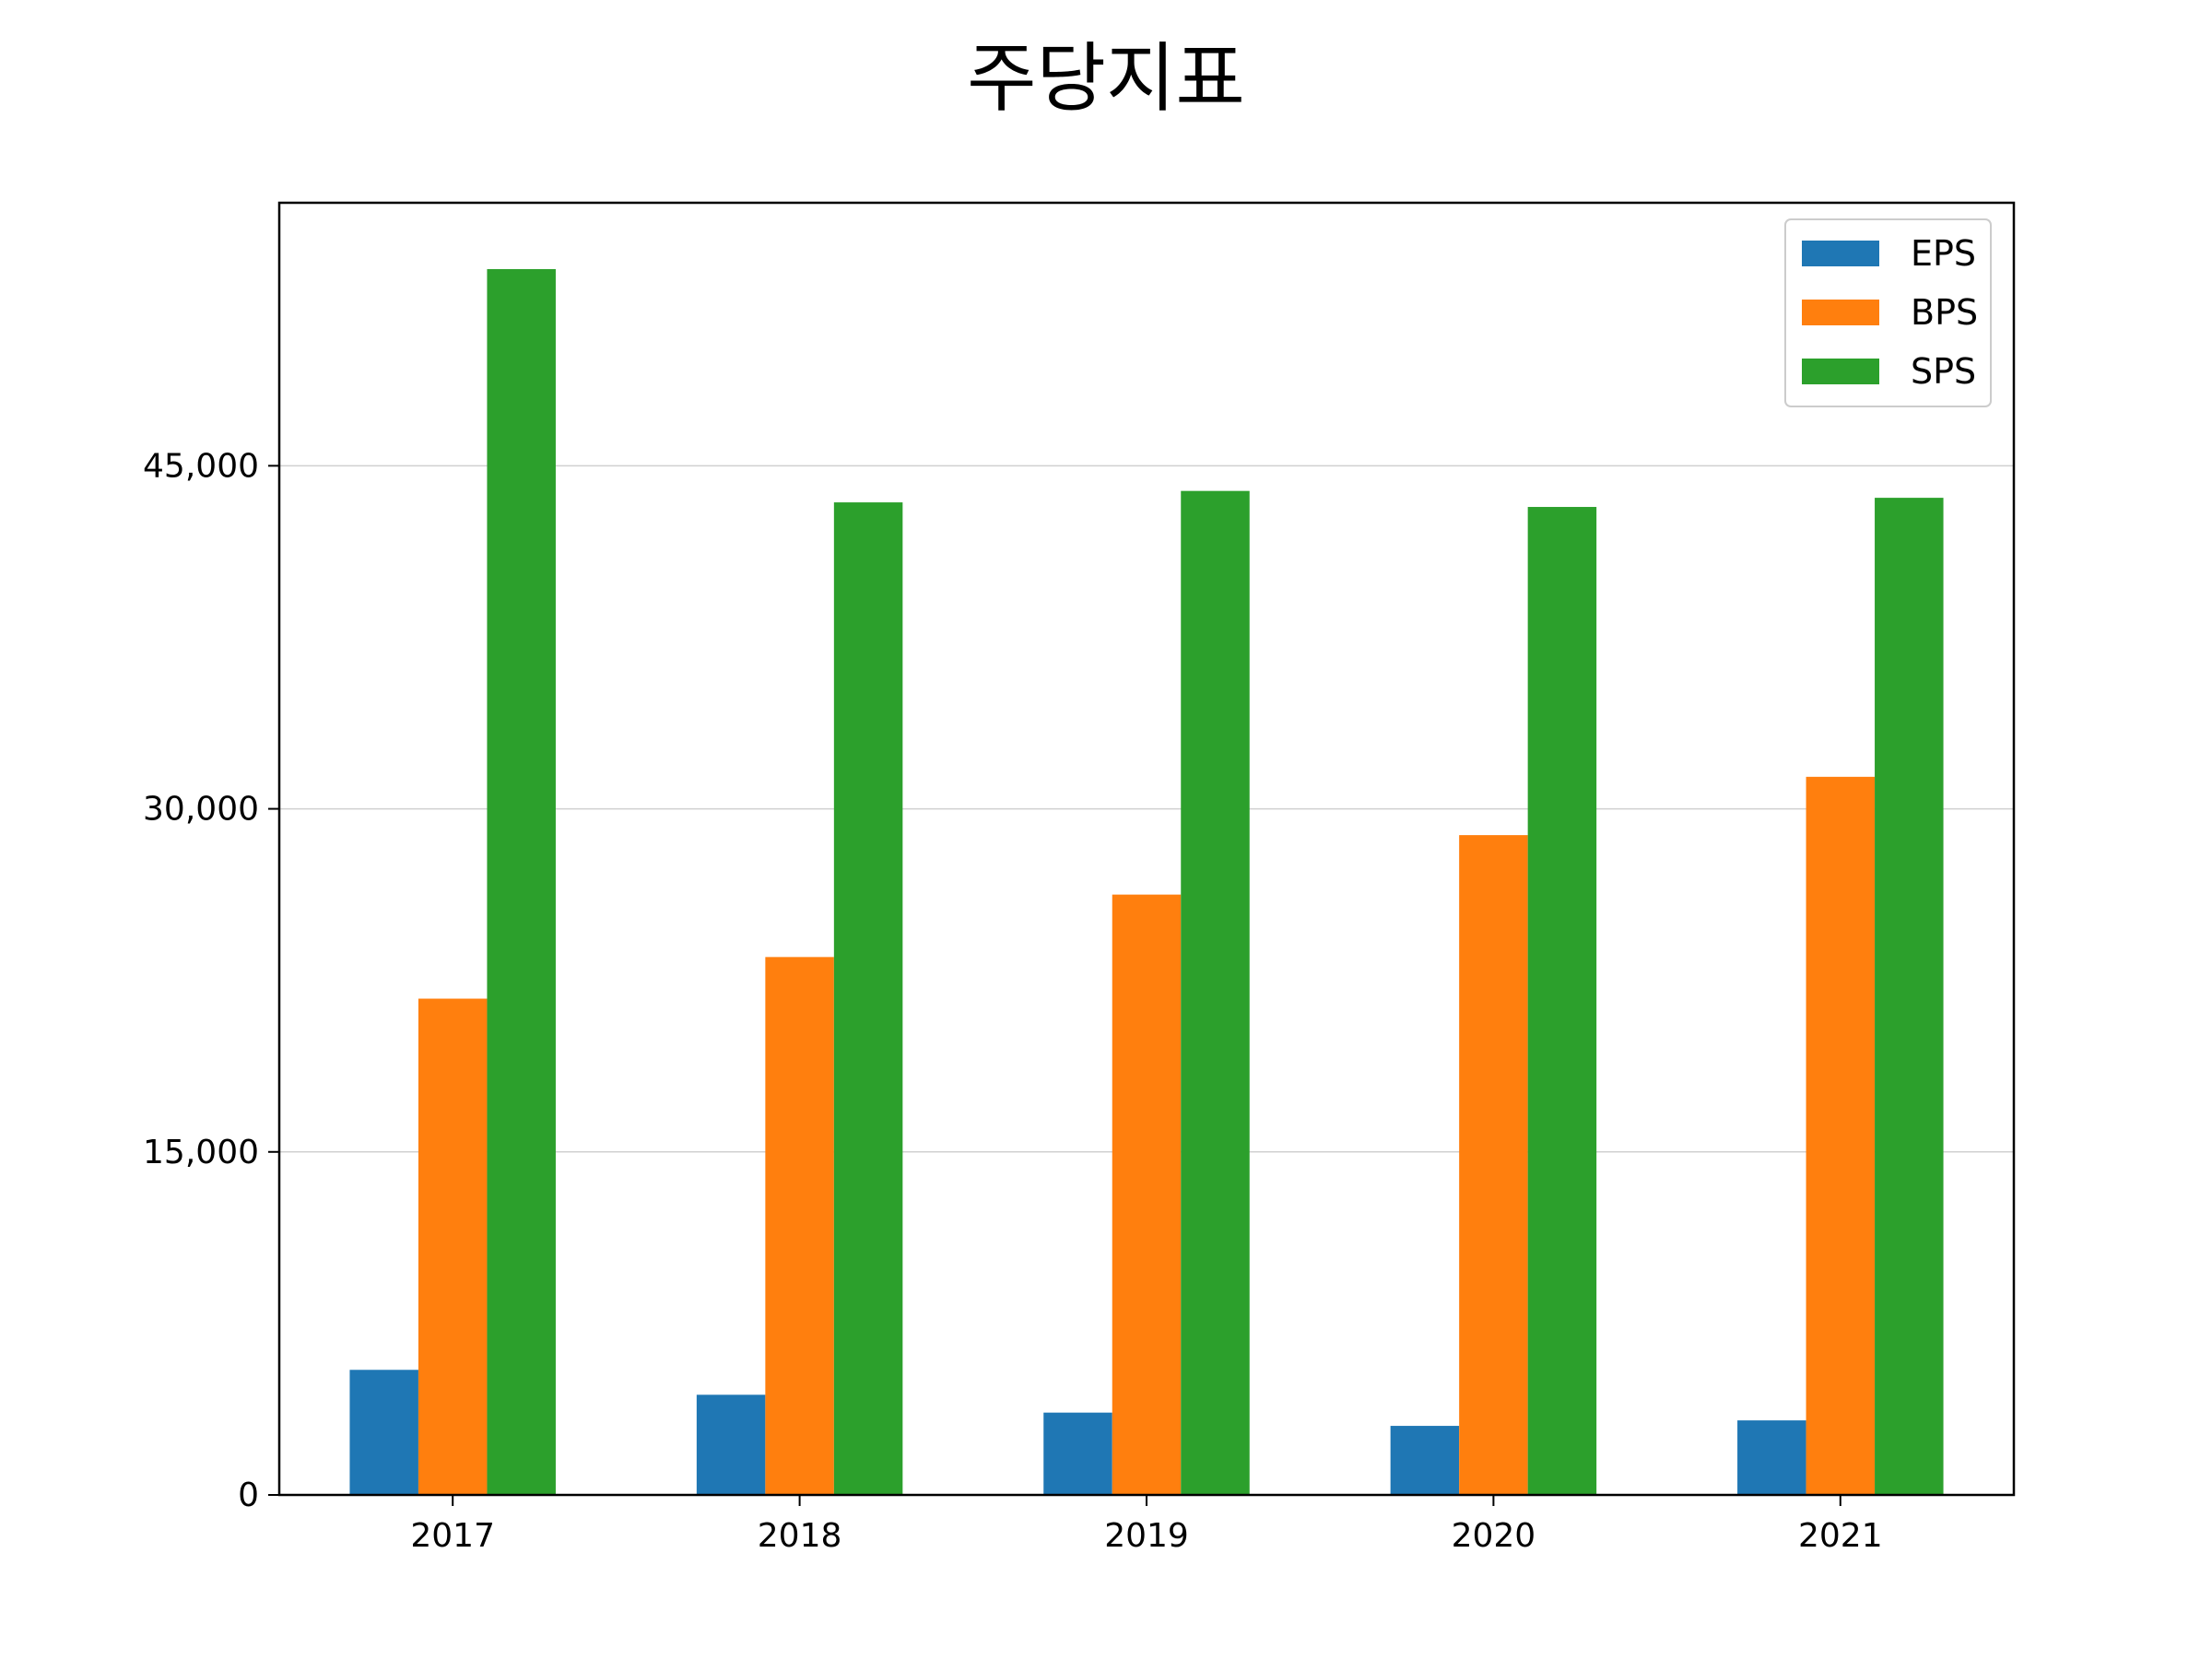  What do you see at coordinates (248, 1495) in the screenshot?
I see `y-tick-label: 0` at bounding box center [248, 1495].